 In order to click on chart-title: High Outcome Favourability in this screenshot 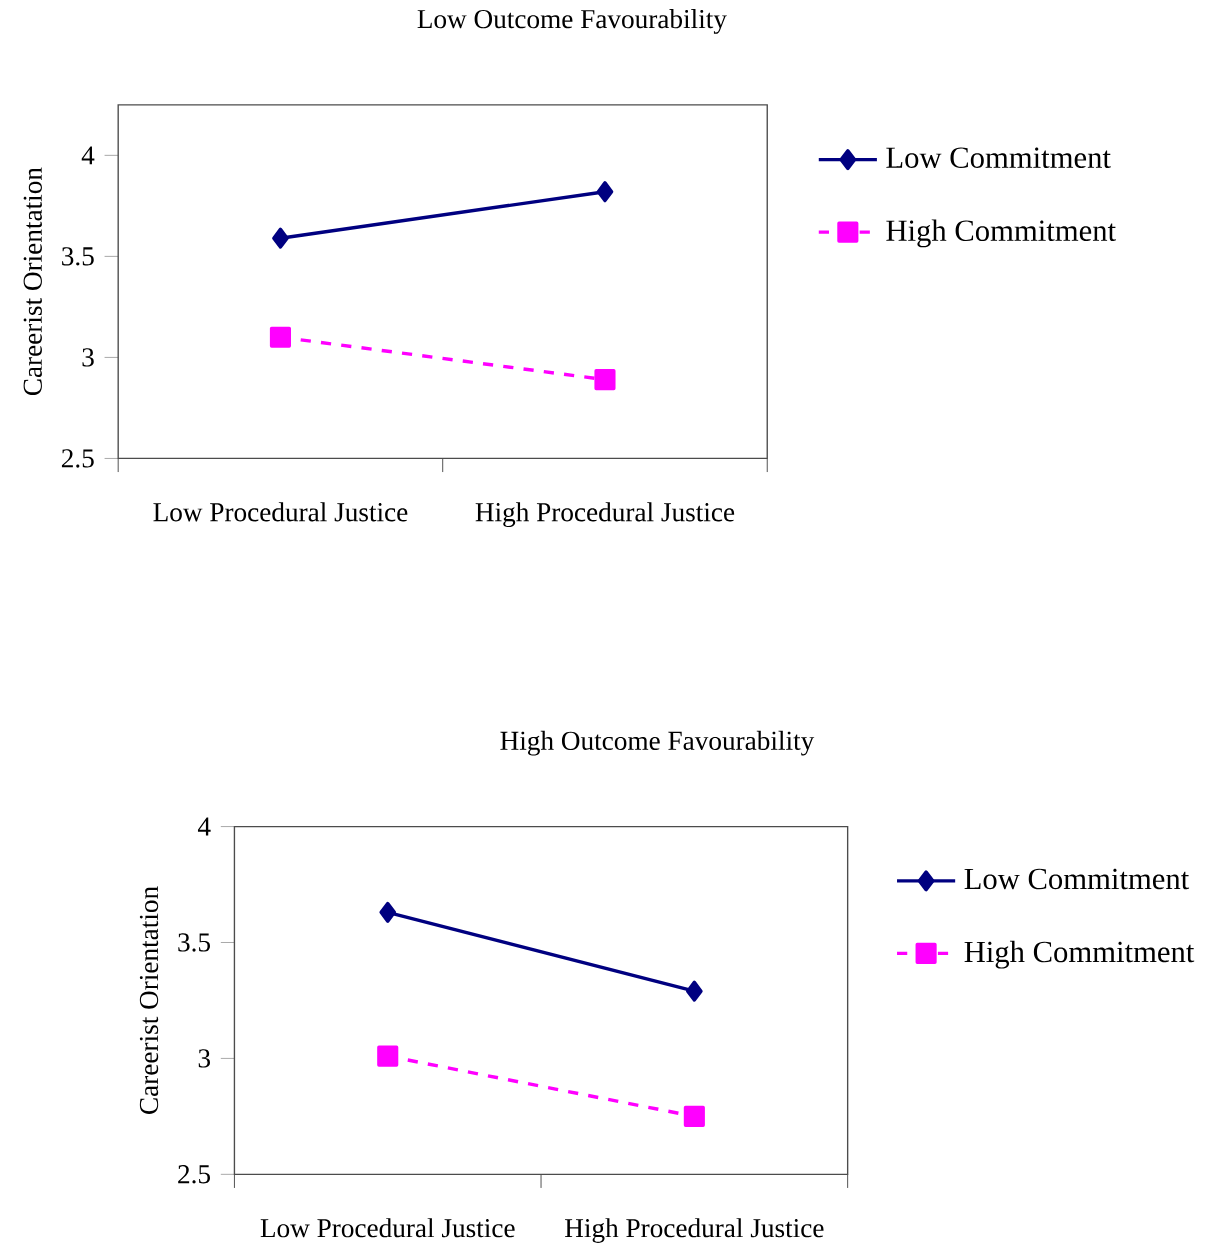, I will do `click(657, 743)`.